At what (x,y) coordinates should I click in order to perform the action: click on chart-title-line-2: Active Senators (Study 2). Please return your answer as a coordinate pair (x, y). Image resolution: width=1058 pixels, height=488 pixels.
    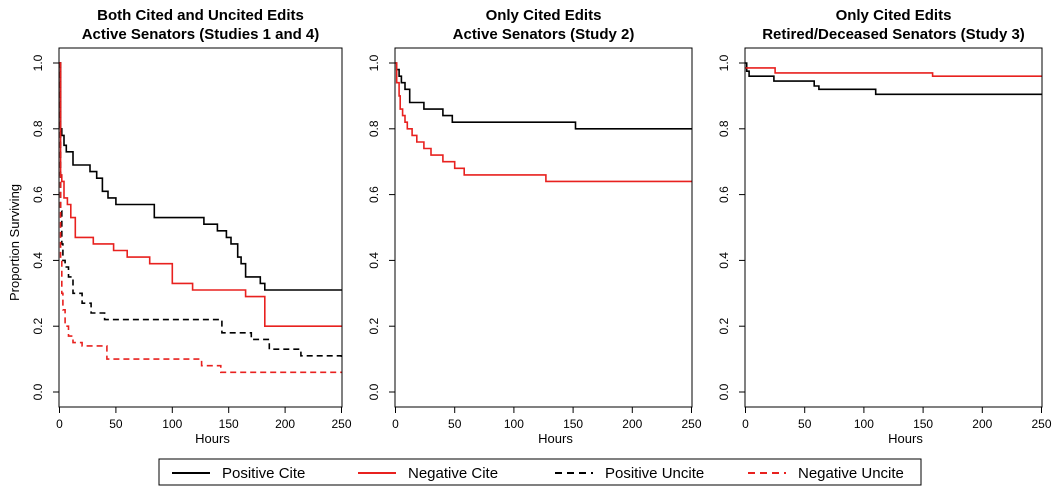
    Looking at the image, I should click on (544, 34).